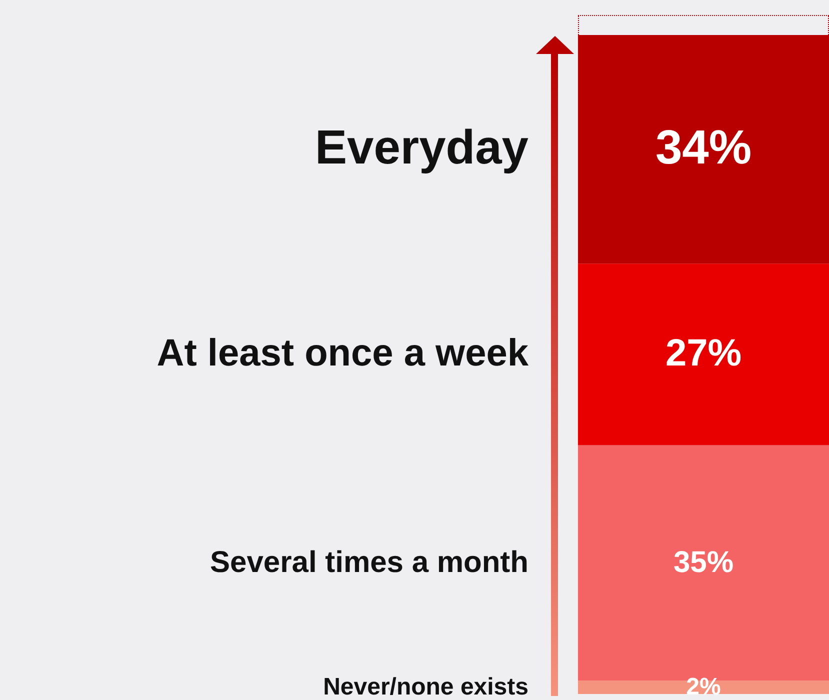 This screenshot has width=829, height=700. I want to click on series-label: Several times a month, so click(369, 562).